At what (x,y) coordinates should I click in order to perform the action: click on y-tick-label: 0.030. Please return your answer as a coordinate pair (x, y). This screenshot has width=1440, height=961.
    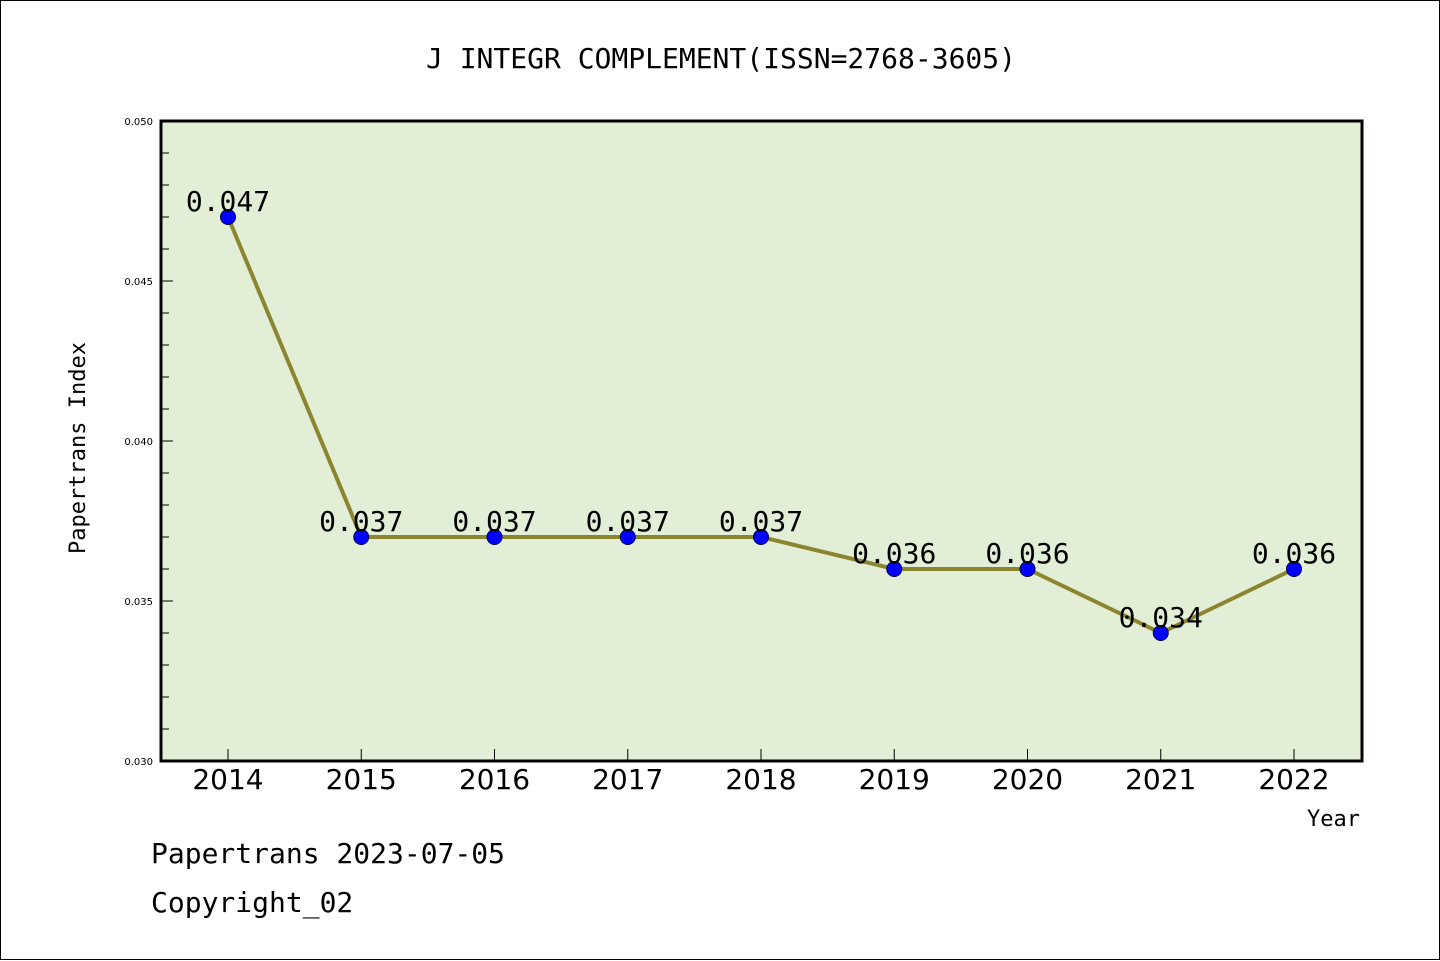
    Looking at the image, I should click on (138, 762).